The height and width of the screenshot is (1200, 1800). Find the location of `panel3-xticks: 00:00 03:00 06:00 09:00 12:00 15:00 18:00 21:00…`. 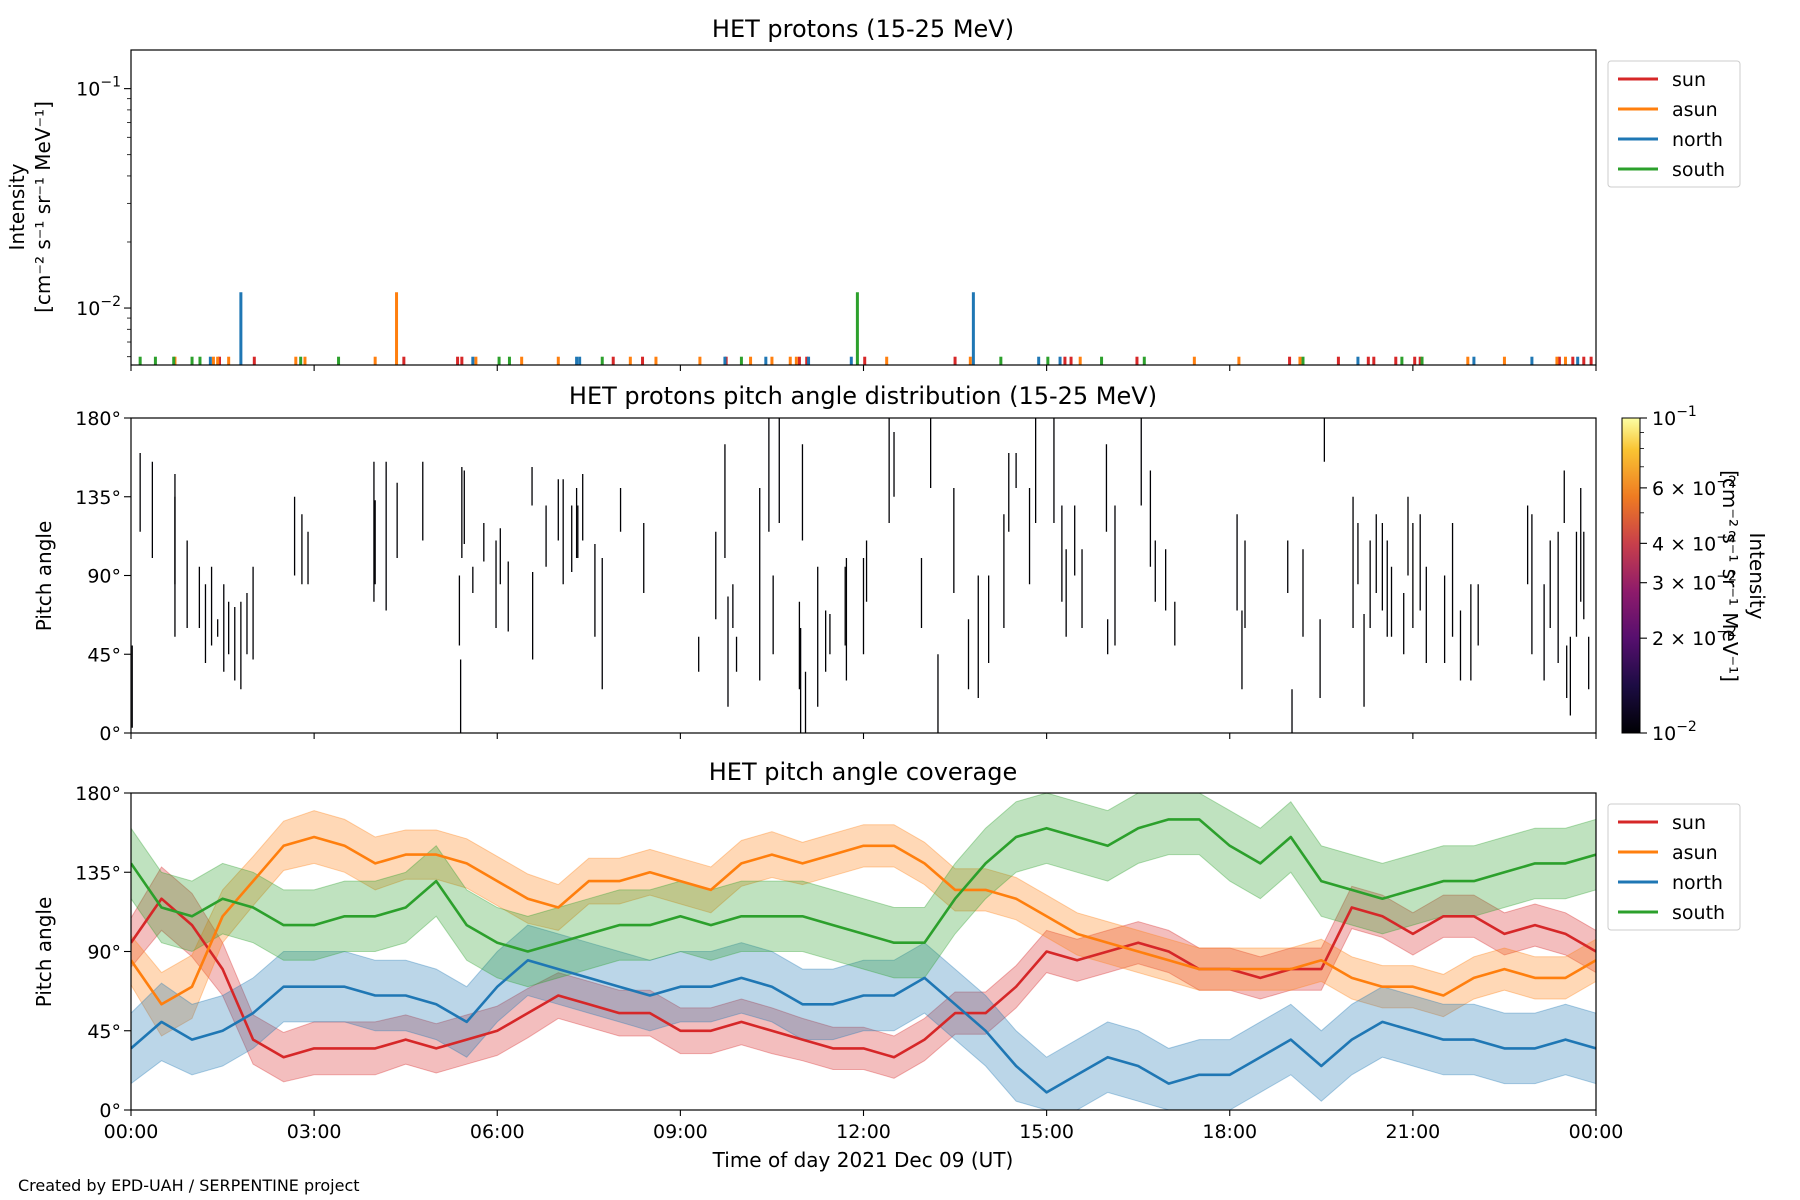

panel3-xticks: 00:00 03:00 06:00 09:00 12:00 15:00 18:00 21:00… is located at coordinates (864, 1126).